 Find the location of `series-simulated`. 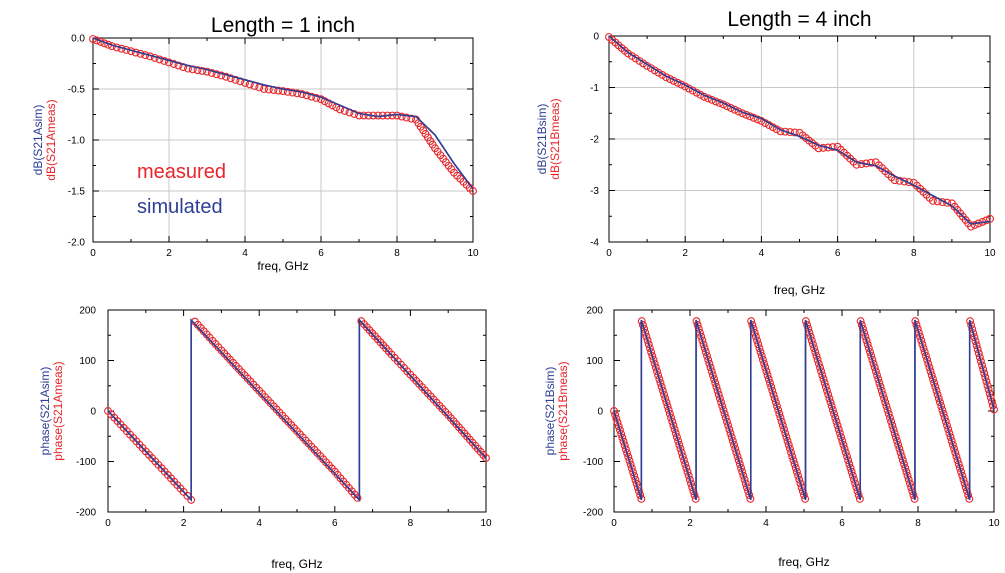

series-simulated is located at coordinates (804, 410).